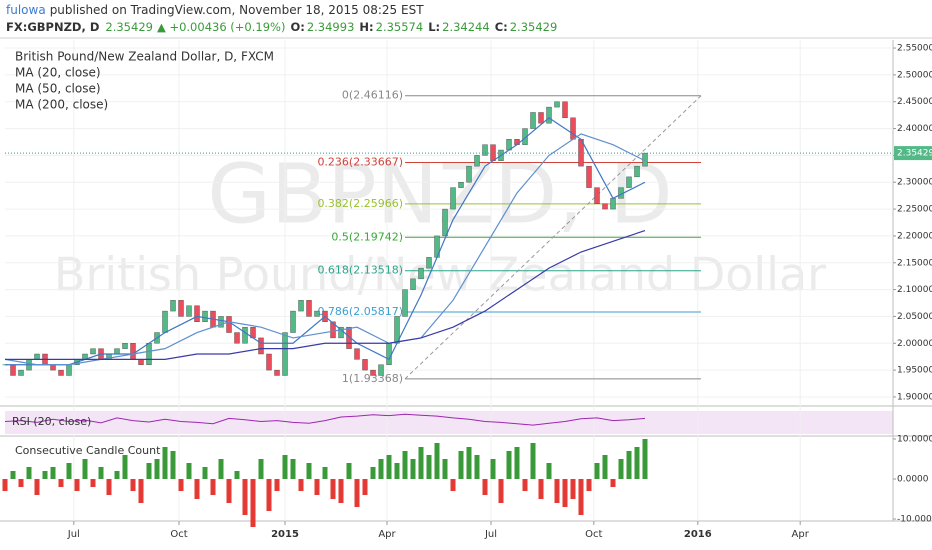 The width and height of the screenshot is (932, 550). What do you see at coordinates (297, 27) in the screenshot?
I see `ohlc-key: O:` at bounding box center [297, 27].